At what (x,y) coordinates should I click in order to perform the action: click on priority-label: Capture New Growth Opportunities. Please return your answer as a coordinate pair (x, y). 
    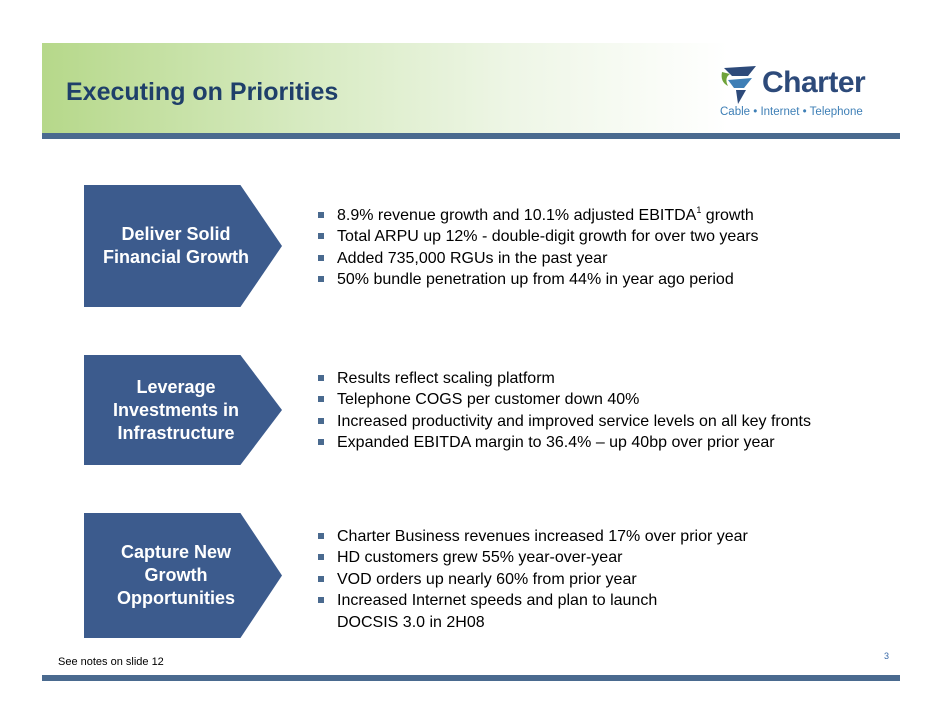
    Looking at the image, I should click on (176, 575).